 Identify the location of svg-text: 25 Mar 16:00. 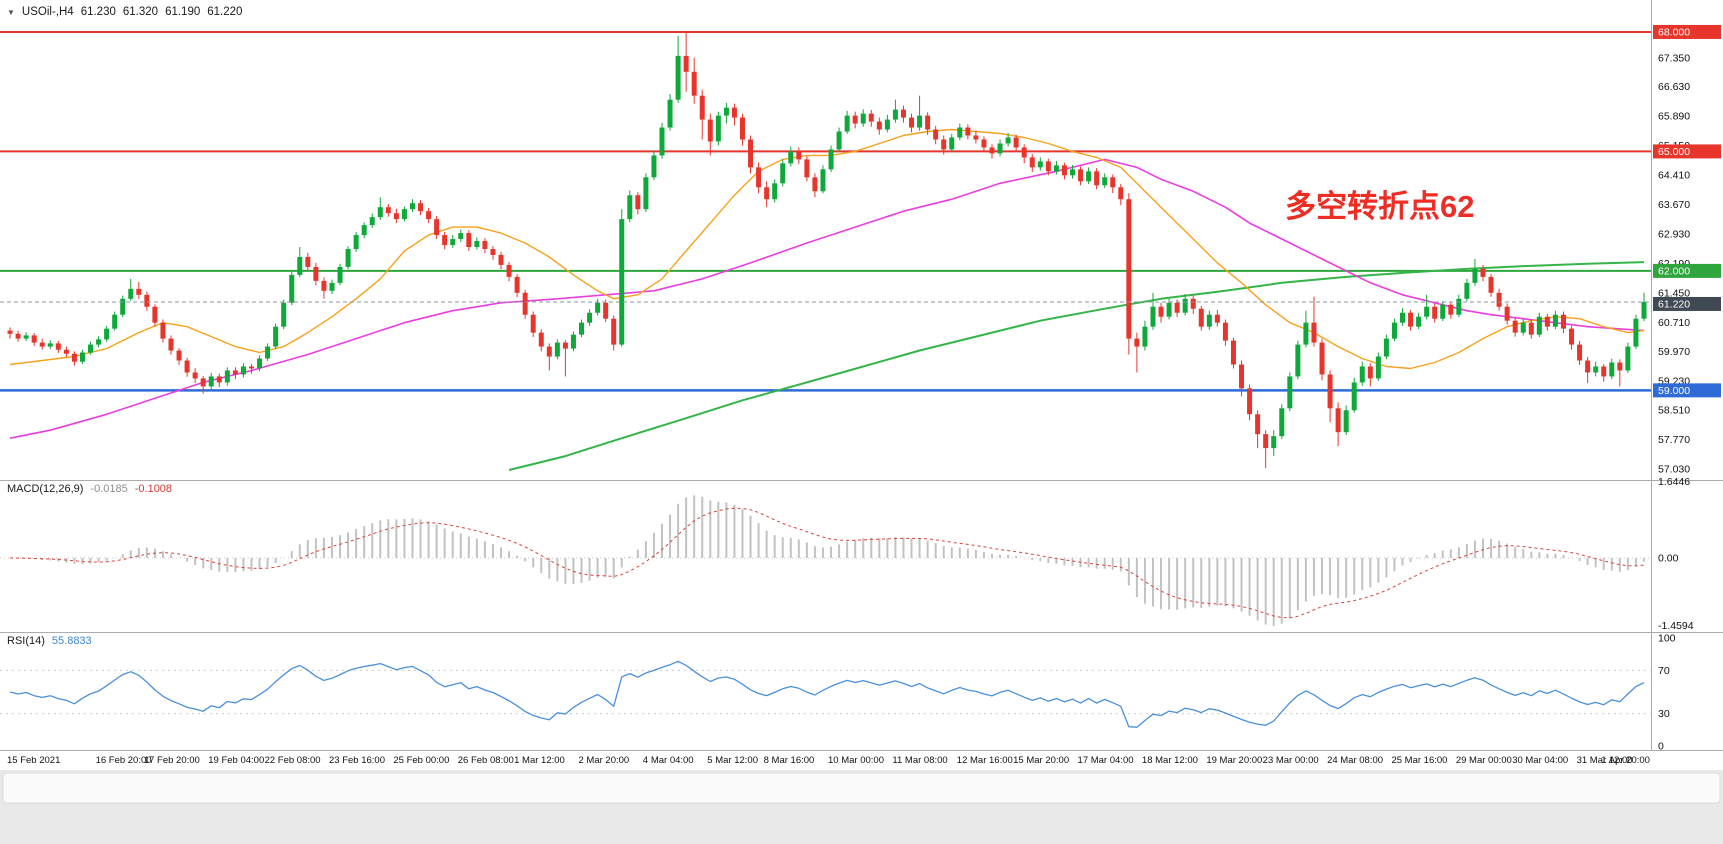
(1419, 760).